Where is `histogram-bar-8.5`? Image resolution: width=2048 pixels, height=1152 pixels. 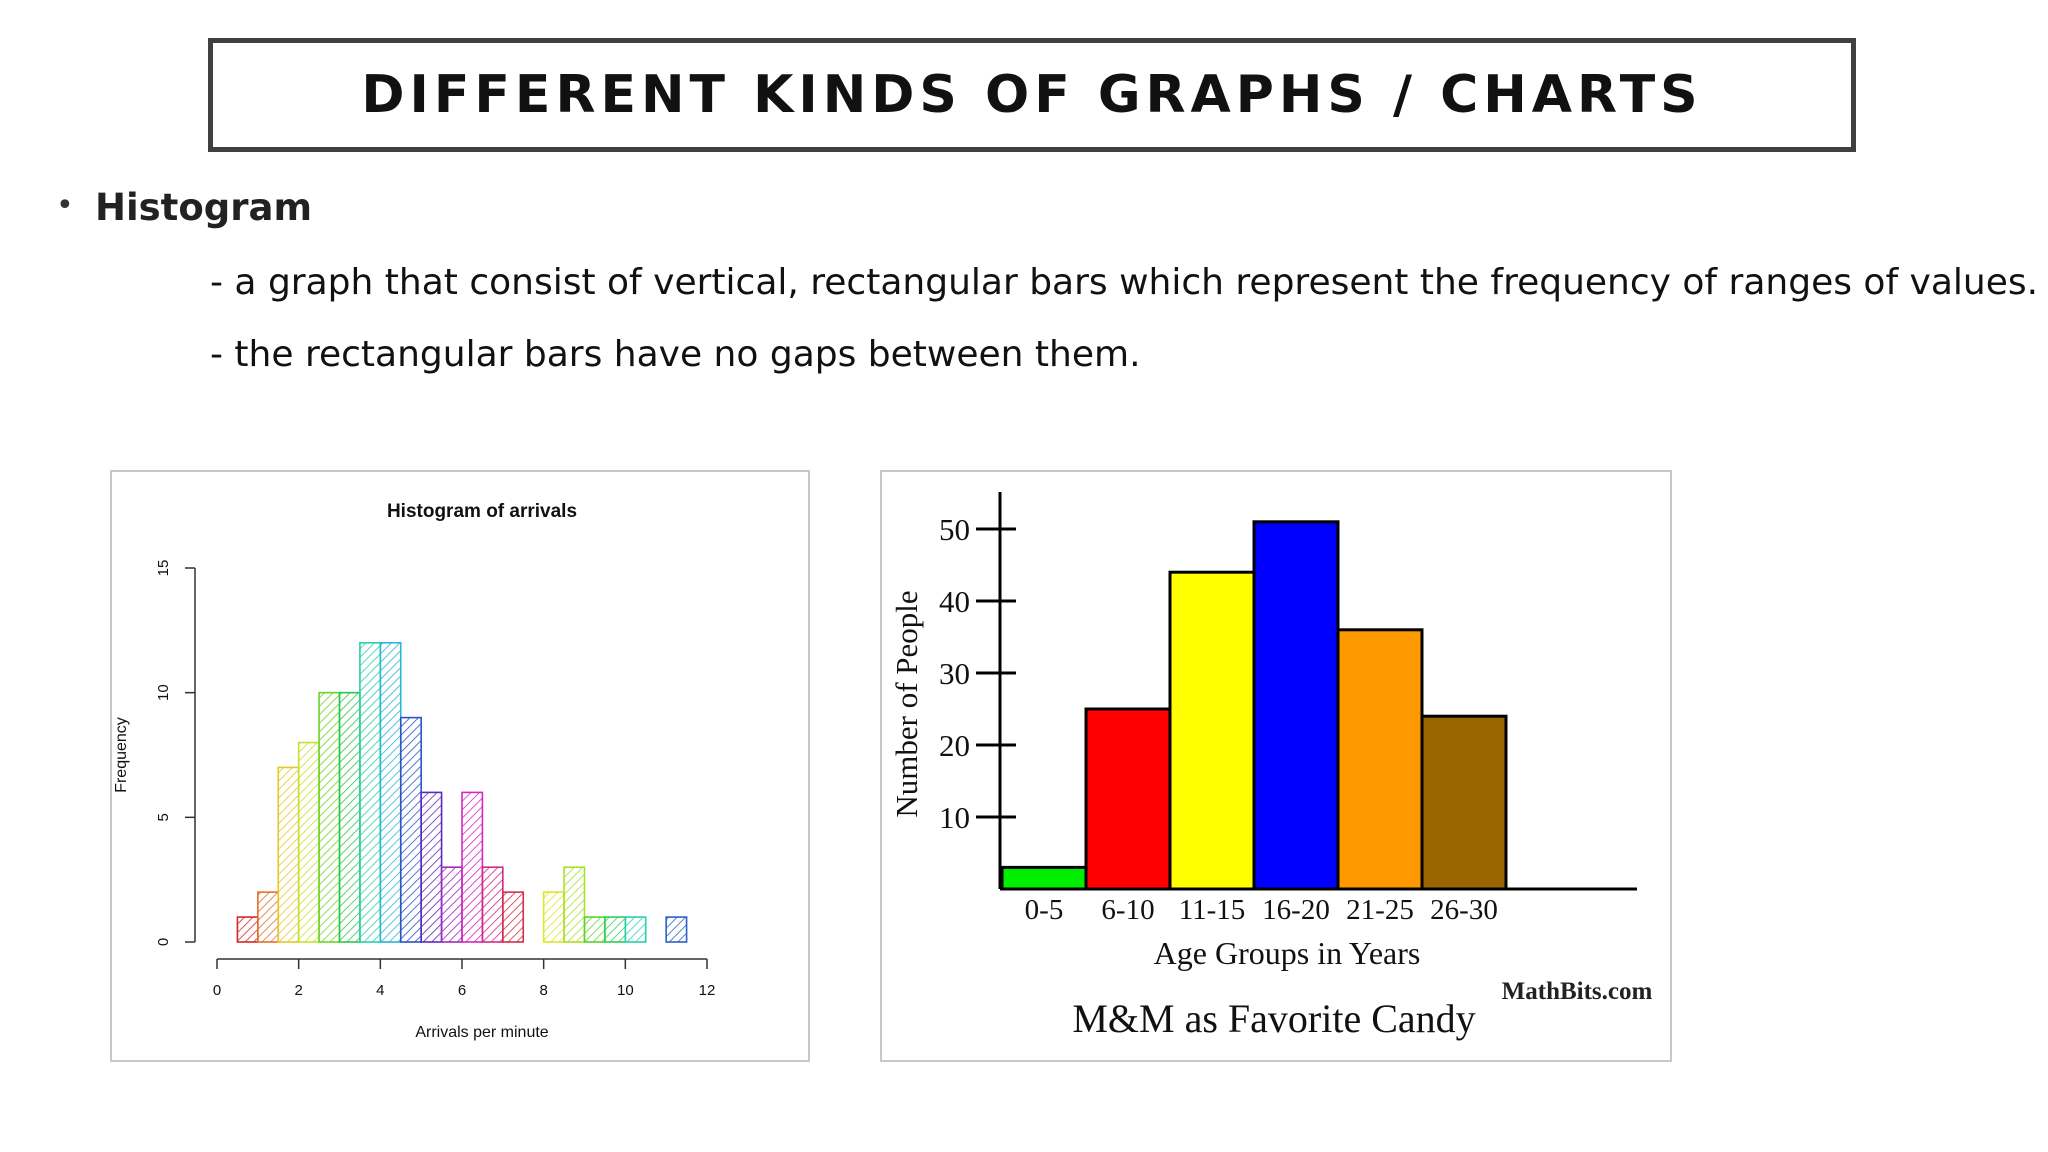
histogram-bar-8.5 is located at coordinates (574, 904).